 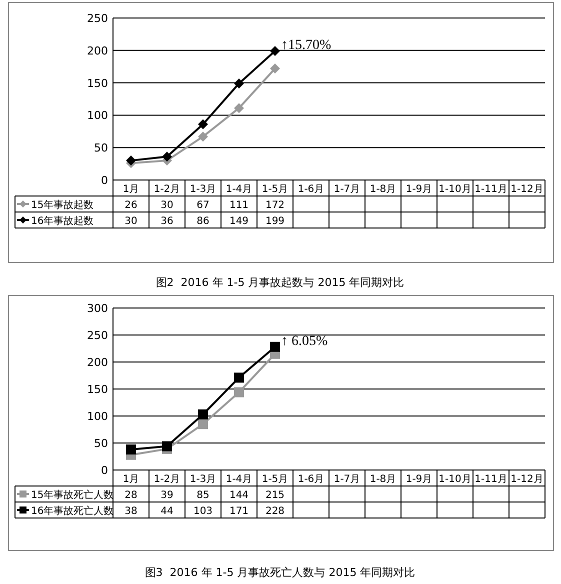 I want to click on data-label: 39, so click(x=167, y=495).